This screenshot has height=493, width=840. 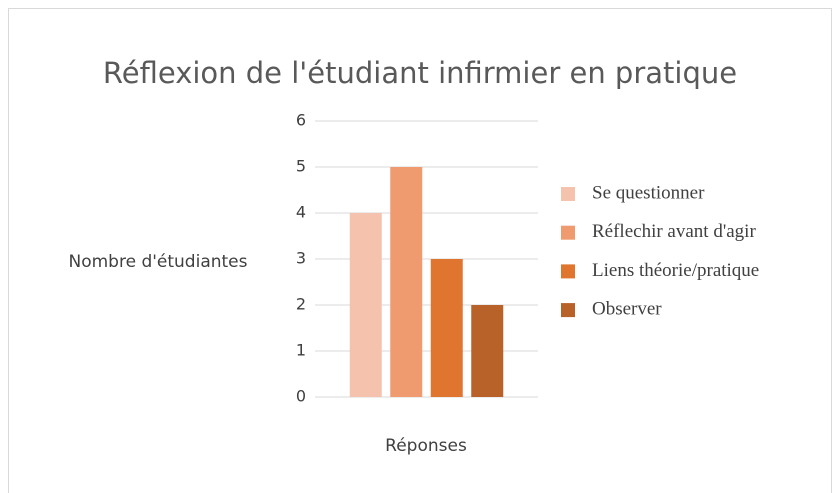 What do you see at coordinates (301, 166) in the screenshot?
I see `y-tick-label: 5` at bounding box center [301, 166].